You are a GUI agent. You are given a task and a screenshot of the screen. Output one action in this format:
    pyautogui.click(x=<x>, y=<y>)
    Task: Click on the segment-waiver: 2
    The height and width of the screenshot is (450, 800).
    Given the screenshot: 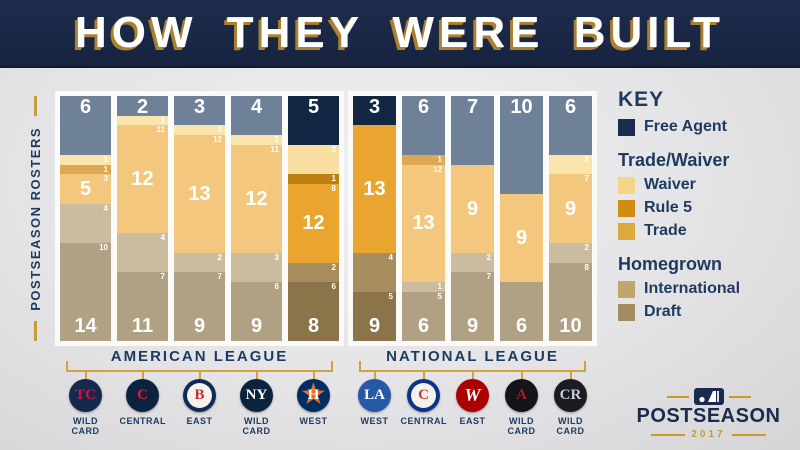 What is the action you would take?
    pyautogui.click(x=570, y=164)
    